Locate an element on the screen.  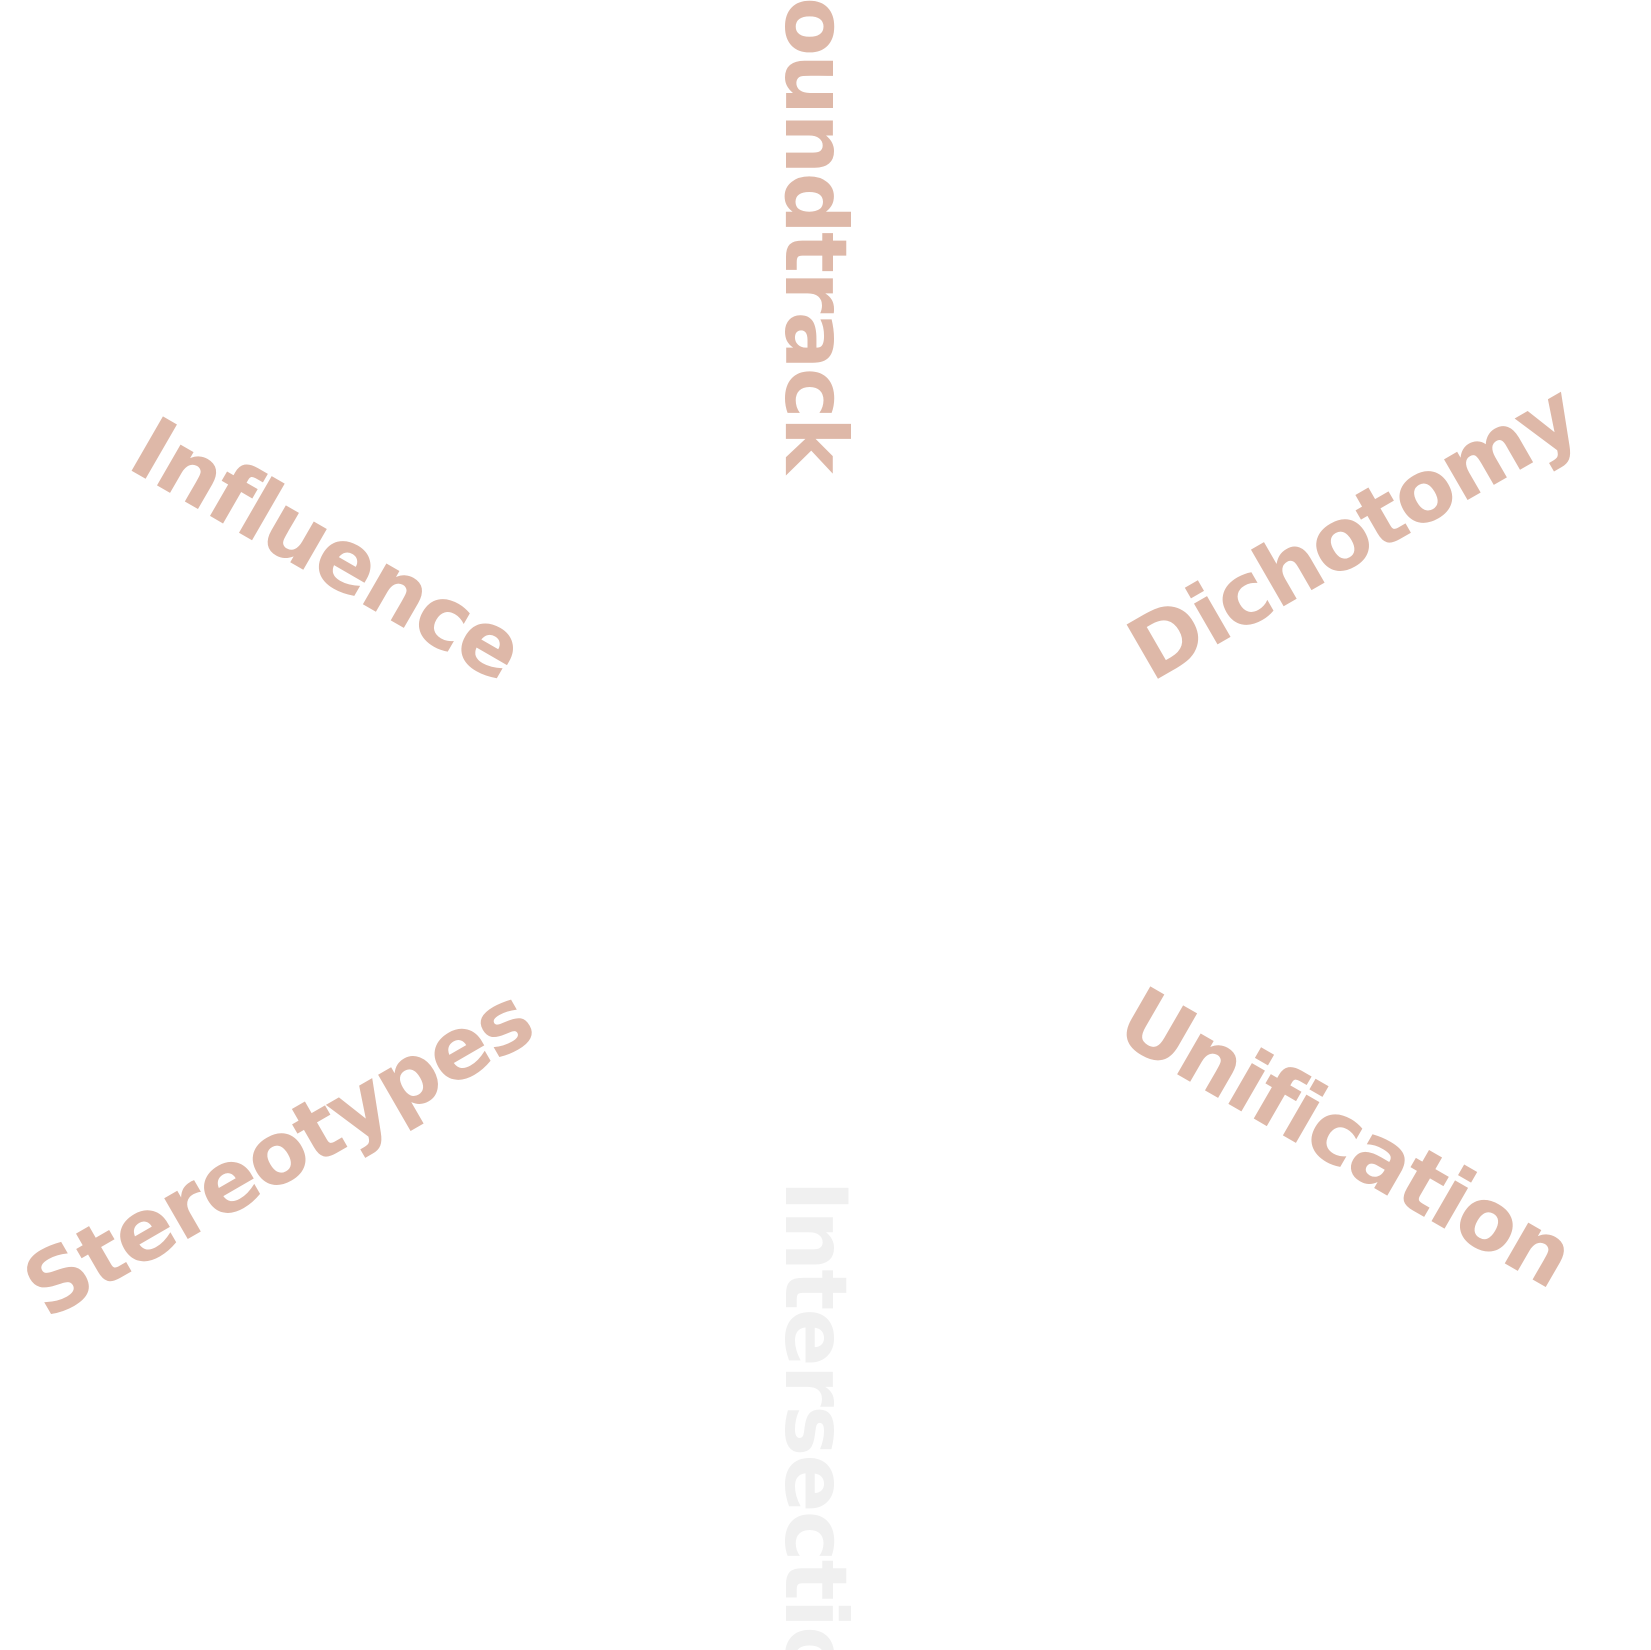
label-influence: Influence is located at coordinates (326, 550).